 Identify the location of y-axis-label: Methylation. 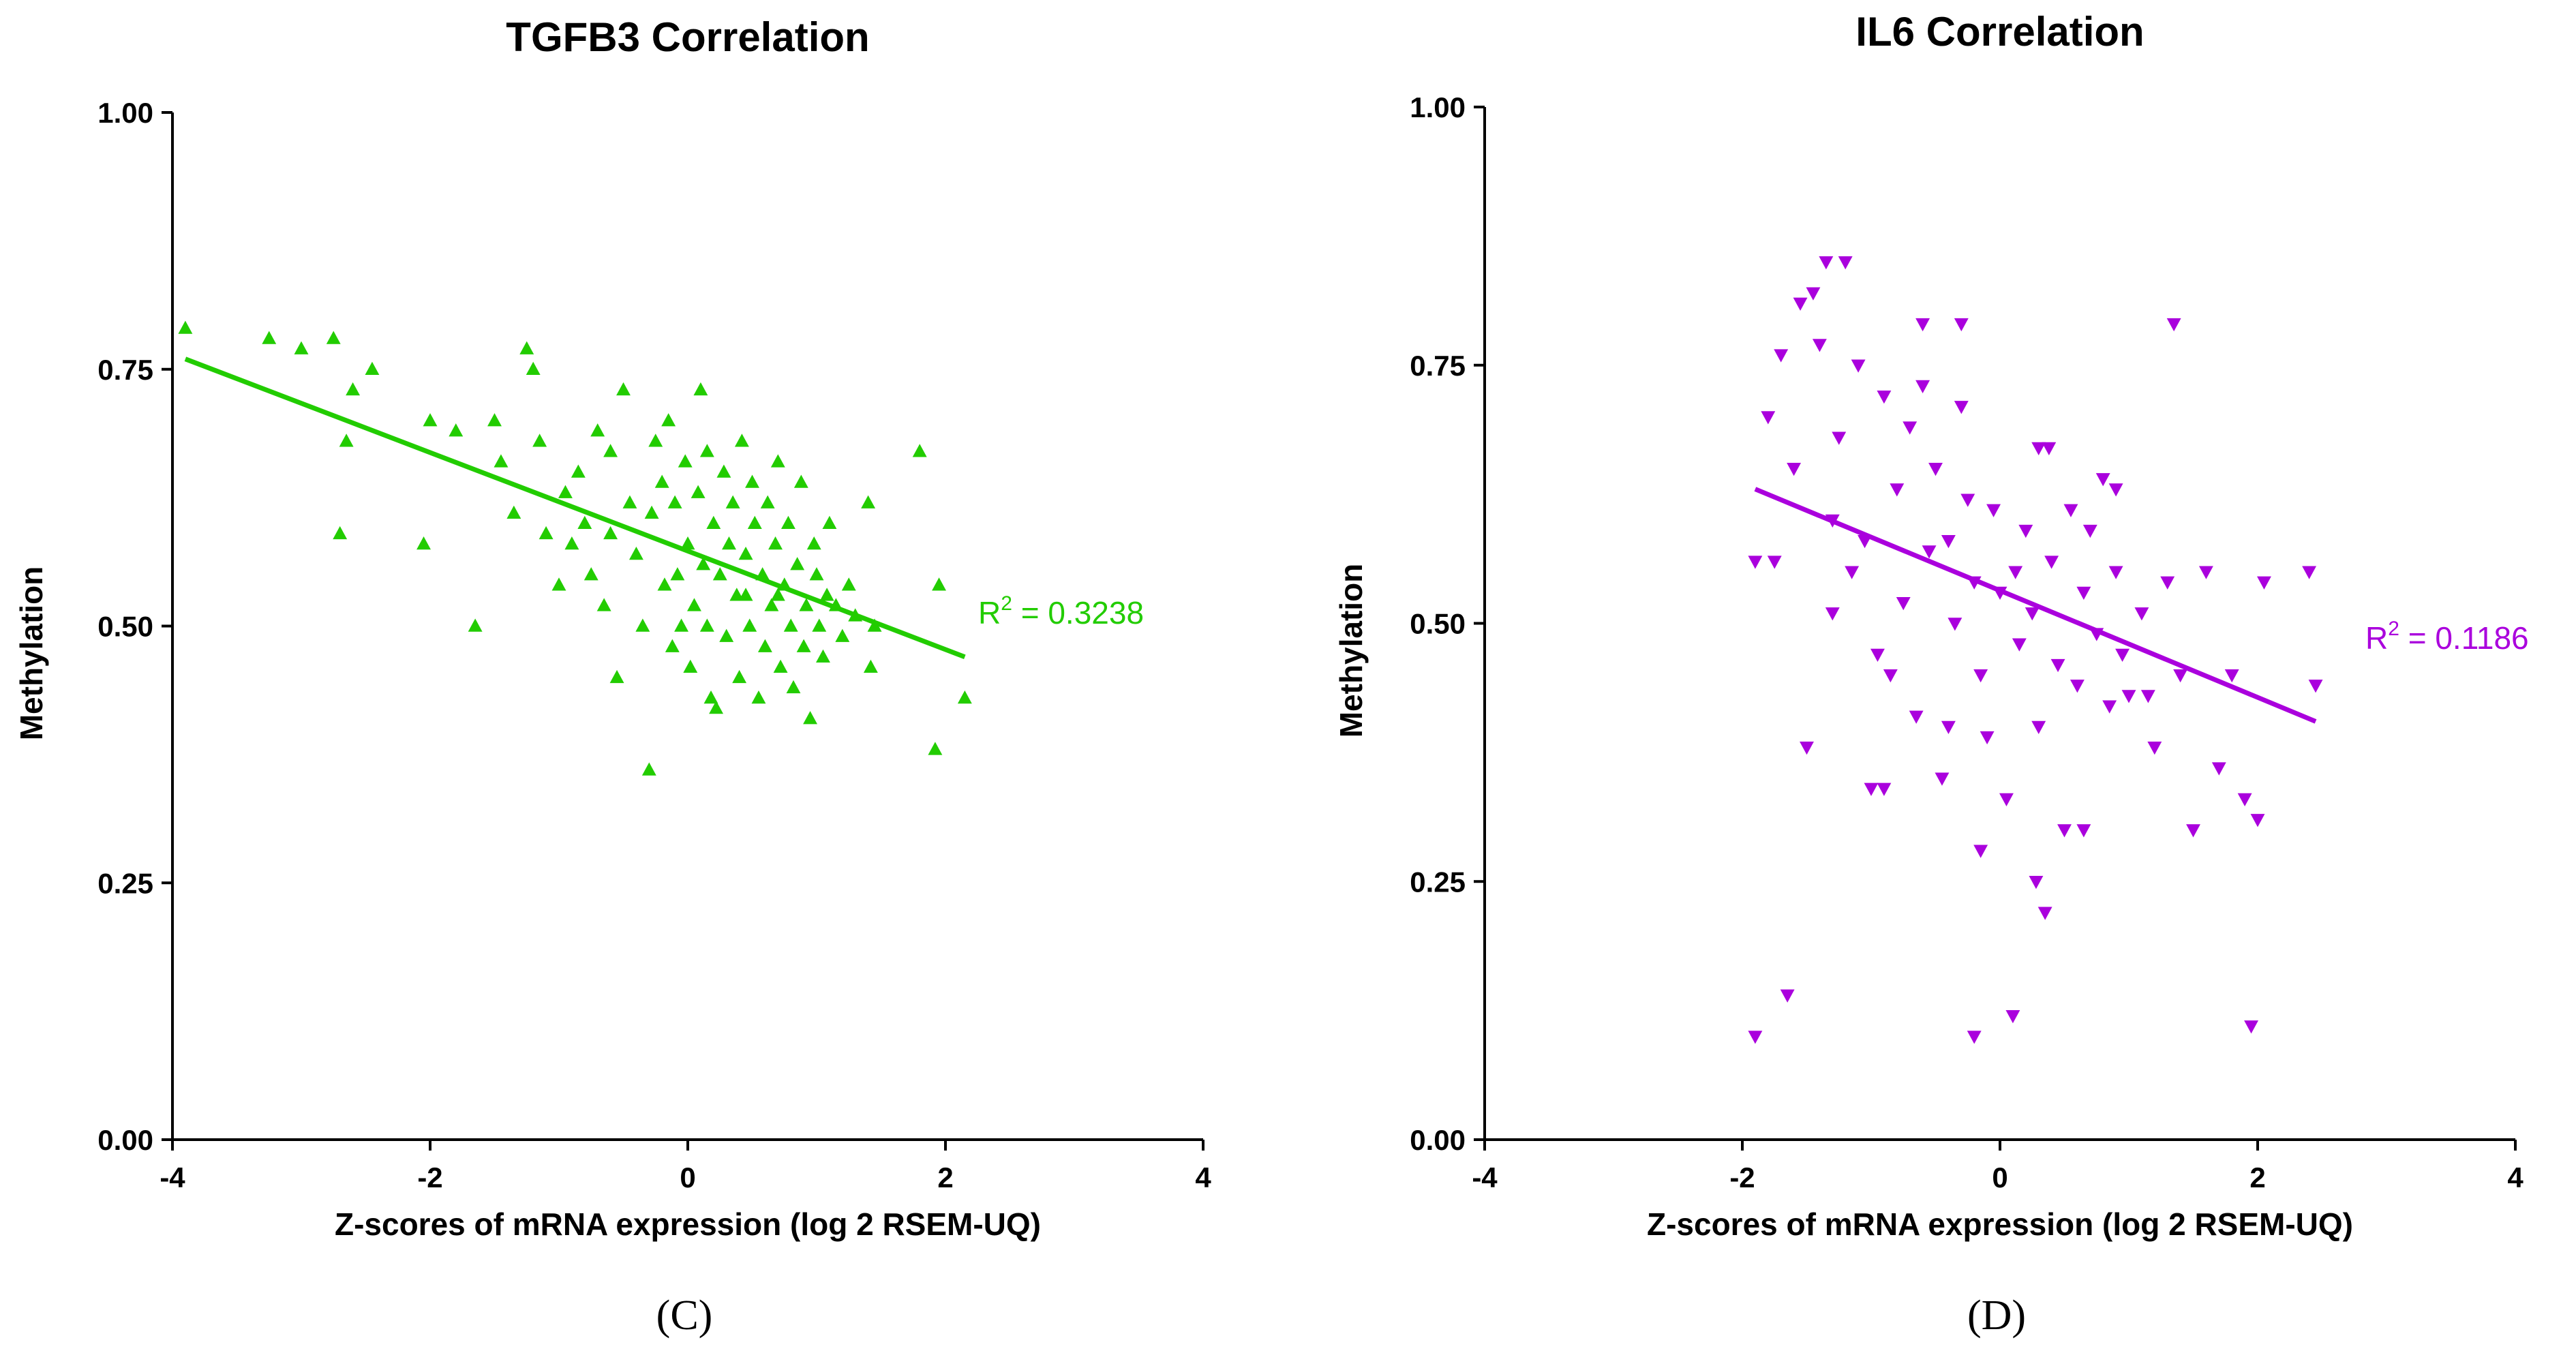
(1351, 651).